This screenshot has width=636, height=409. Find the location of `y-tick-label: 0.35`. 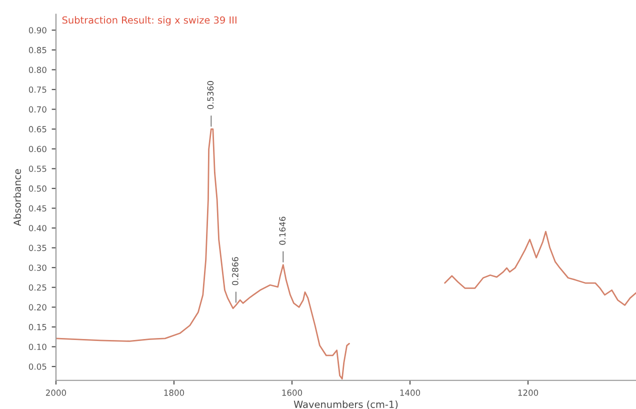

y-tick-label: 0.35 is located at coordinates (37, 248).